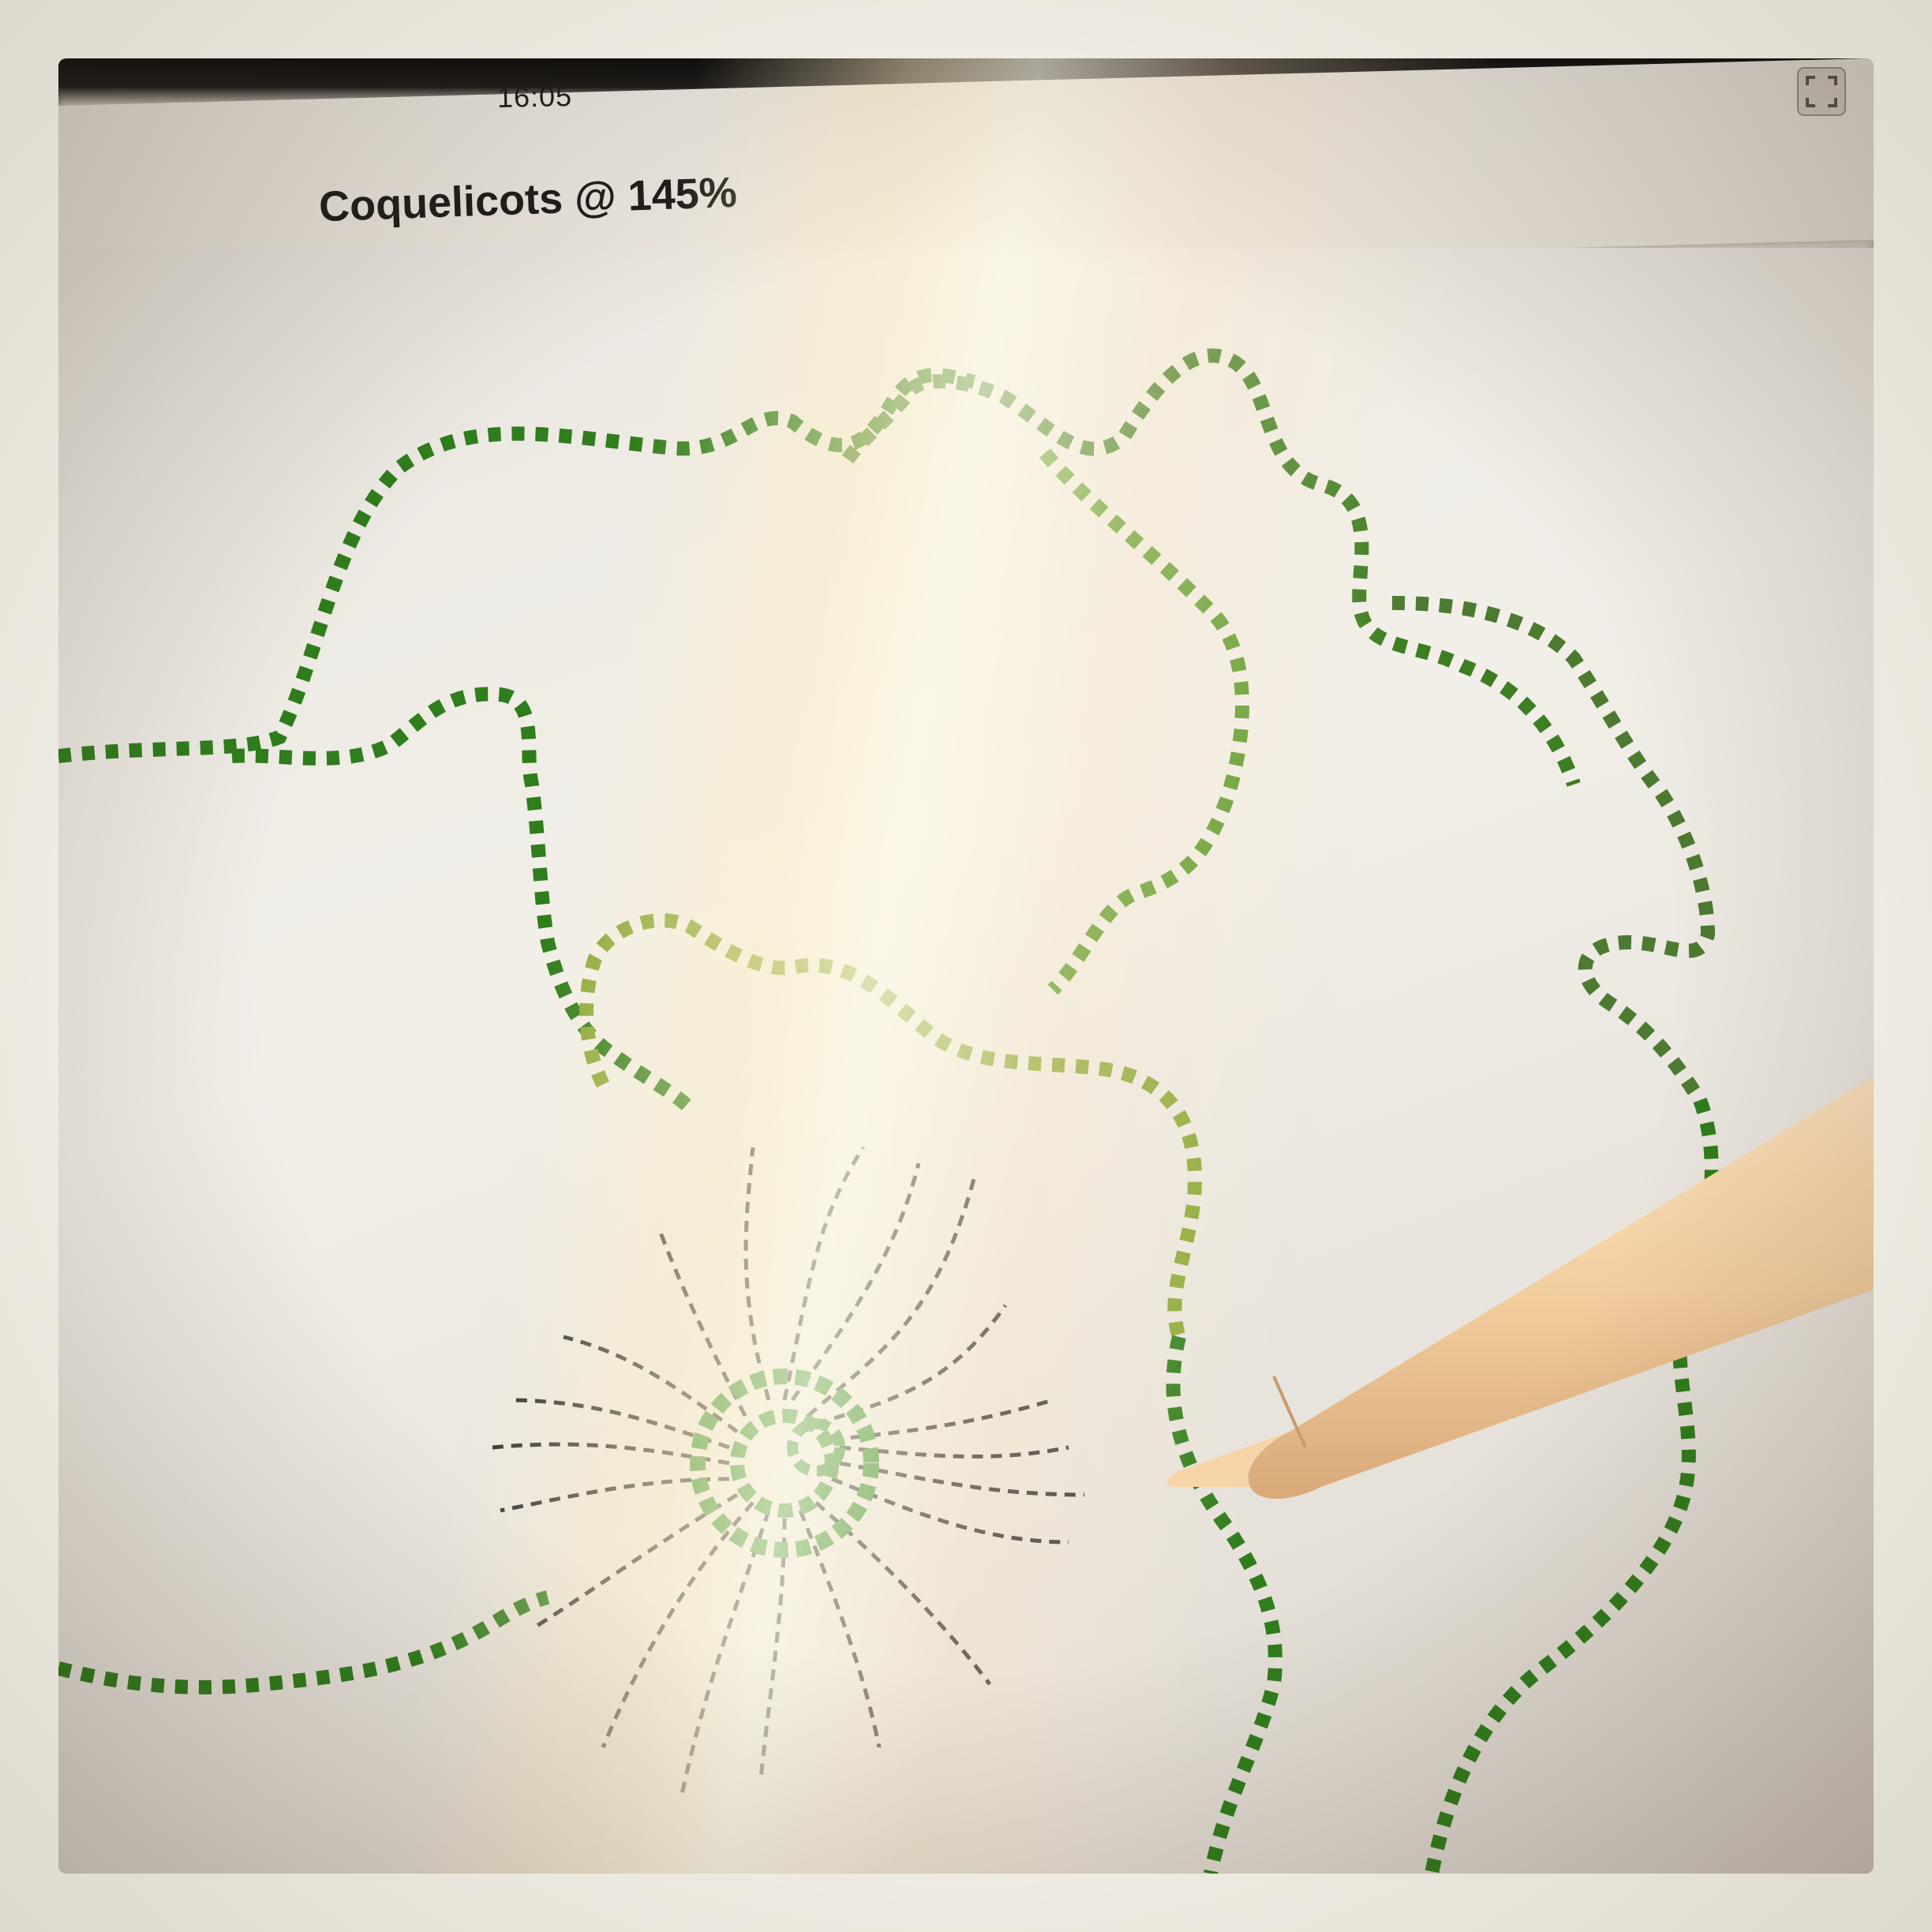 The width and height of the screenshot is (1932, 1932). Describe the element at coordinates (463, 900) in the screenshot. I see `petal-left-inner` at that location.